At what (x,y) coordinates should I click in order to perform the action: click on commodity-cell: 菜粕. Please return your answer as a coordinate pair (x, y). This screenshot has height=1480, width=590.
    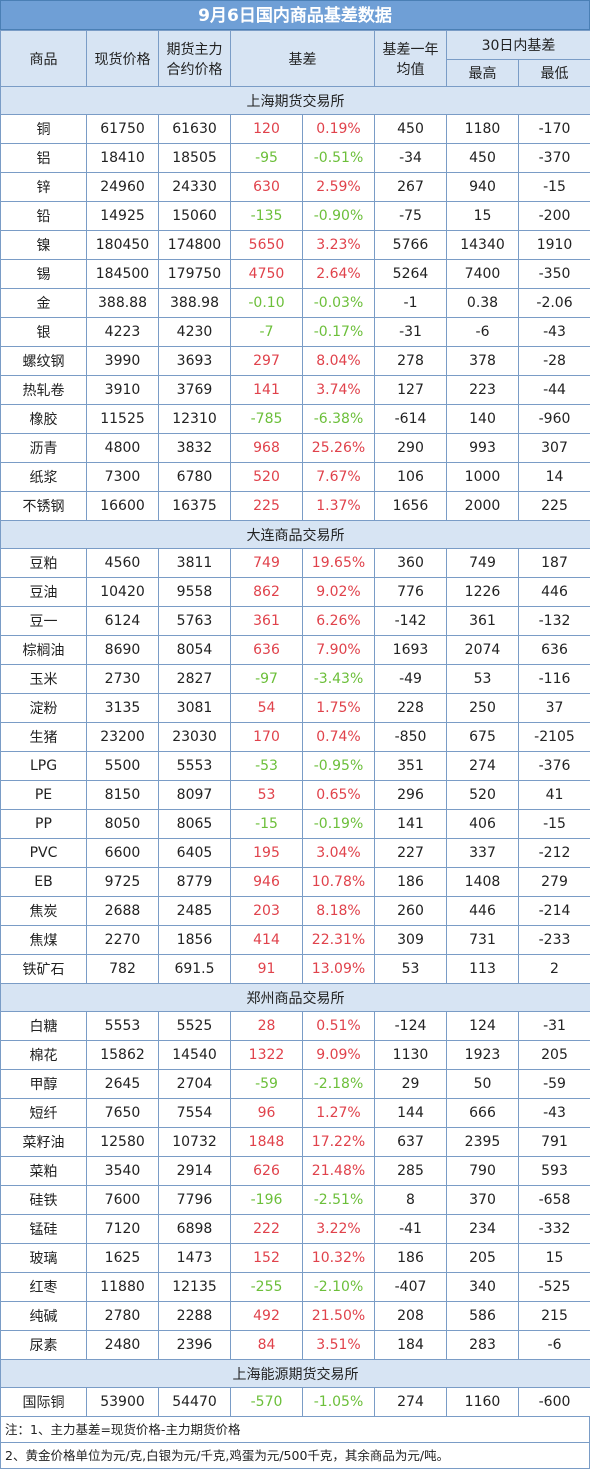
    Looking at the image, I should click on (43, 1171).